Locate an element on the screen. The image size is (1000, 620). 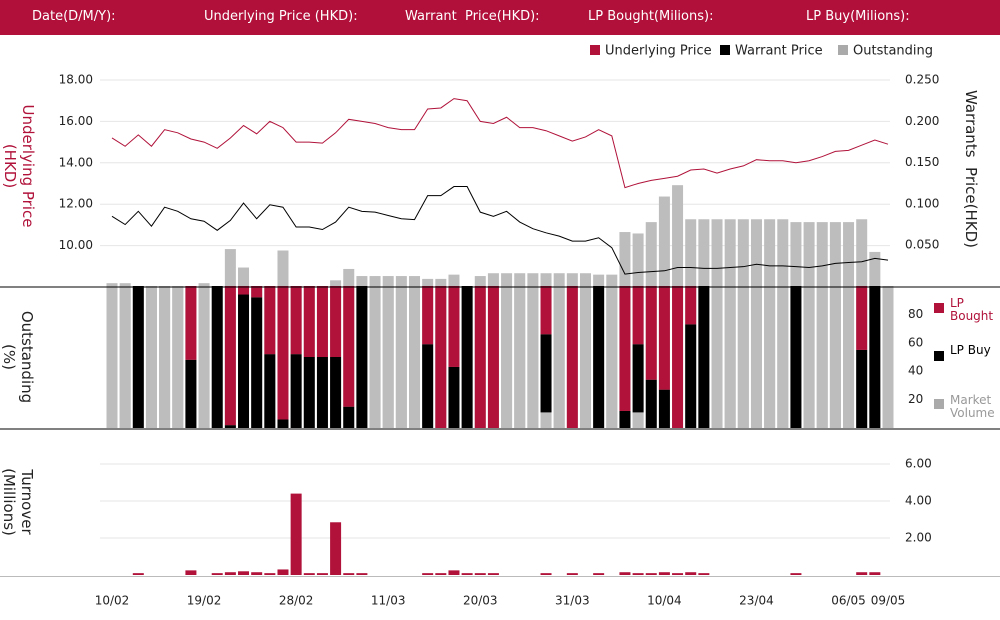
x-tick-label: 31/03 is located at coordinates (572, 601).